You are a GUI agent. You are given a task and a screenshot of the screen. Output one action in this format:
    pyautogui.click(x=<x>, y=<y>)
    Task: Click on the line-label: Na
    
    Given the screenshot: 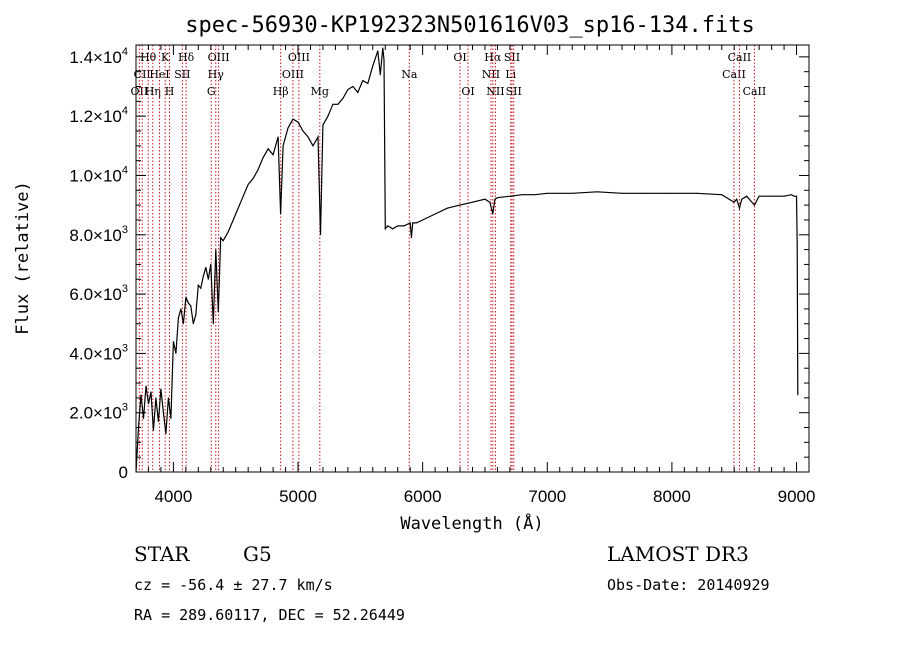 What is the action you would take?
    pyautogui.click(x=409, y=74)
    